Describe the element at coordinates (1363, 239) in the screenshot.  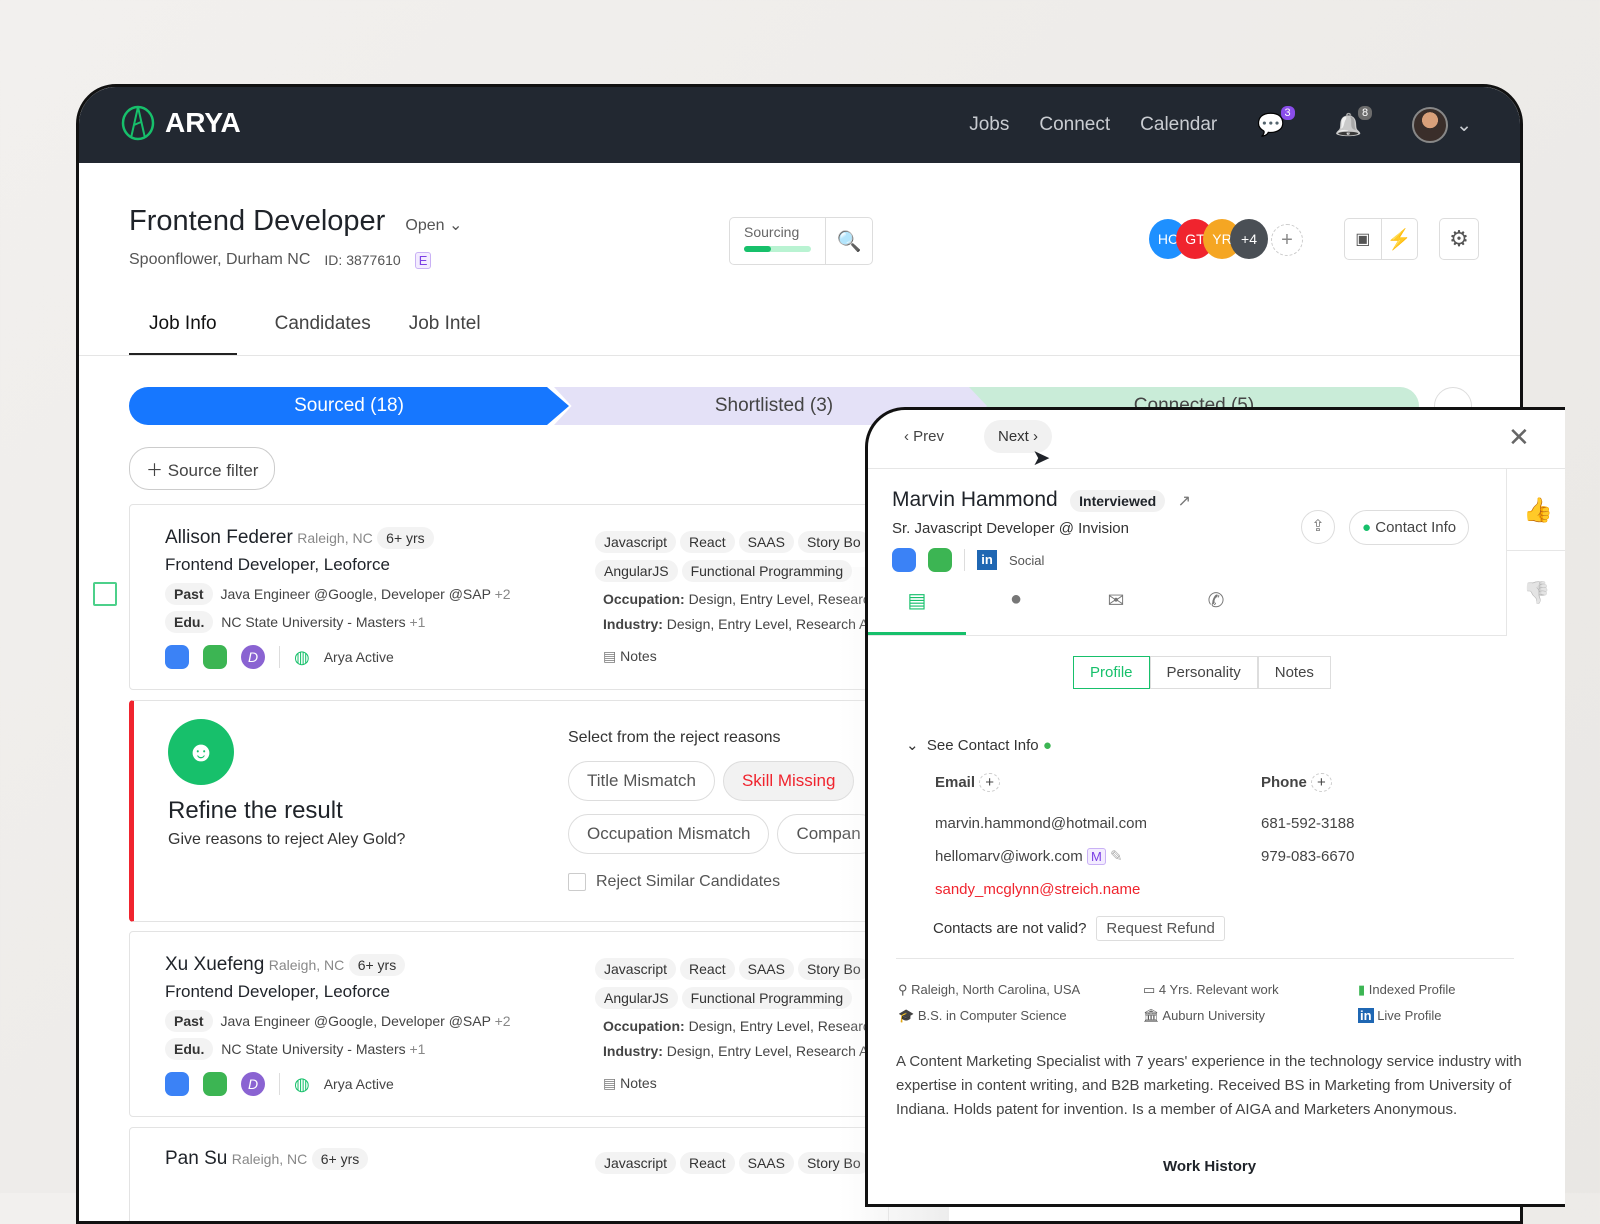
I see `chatbot-icon: ▣` at that location.